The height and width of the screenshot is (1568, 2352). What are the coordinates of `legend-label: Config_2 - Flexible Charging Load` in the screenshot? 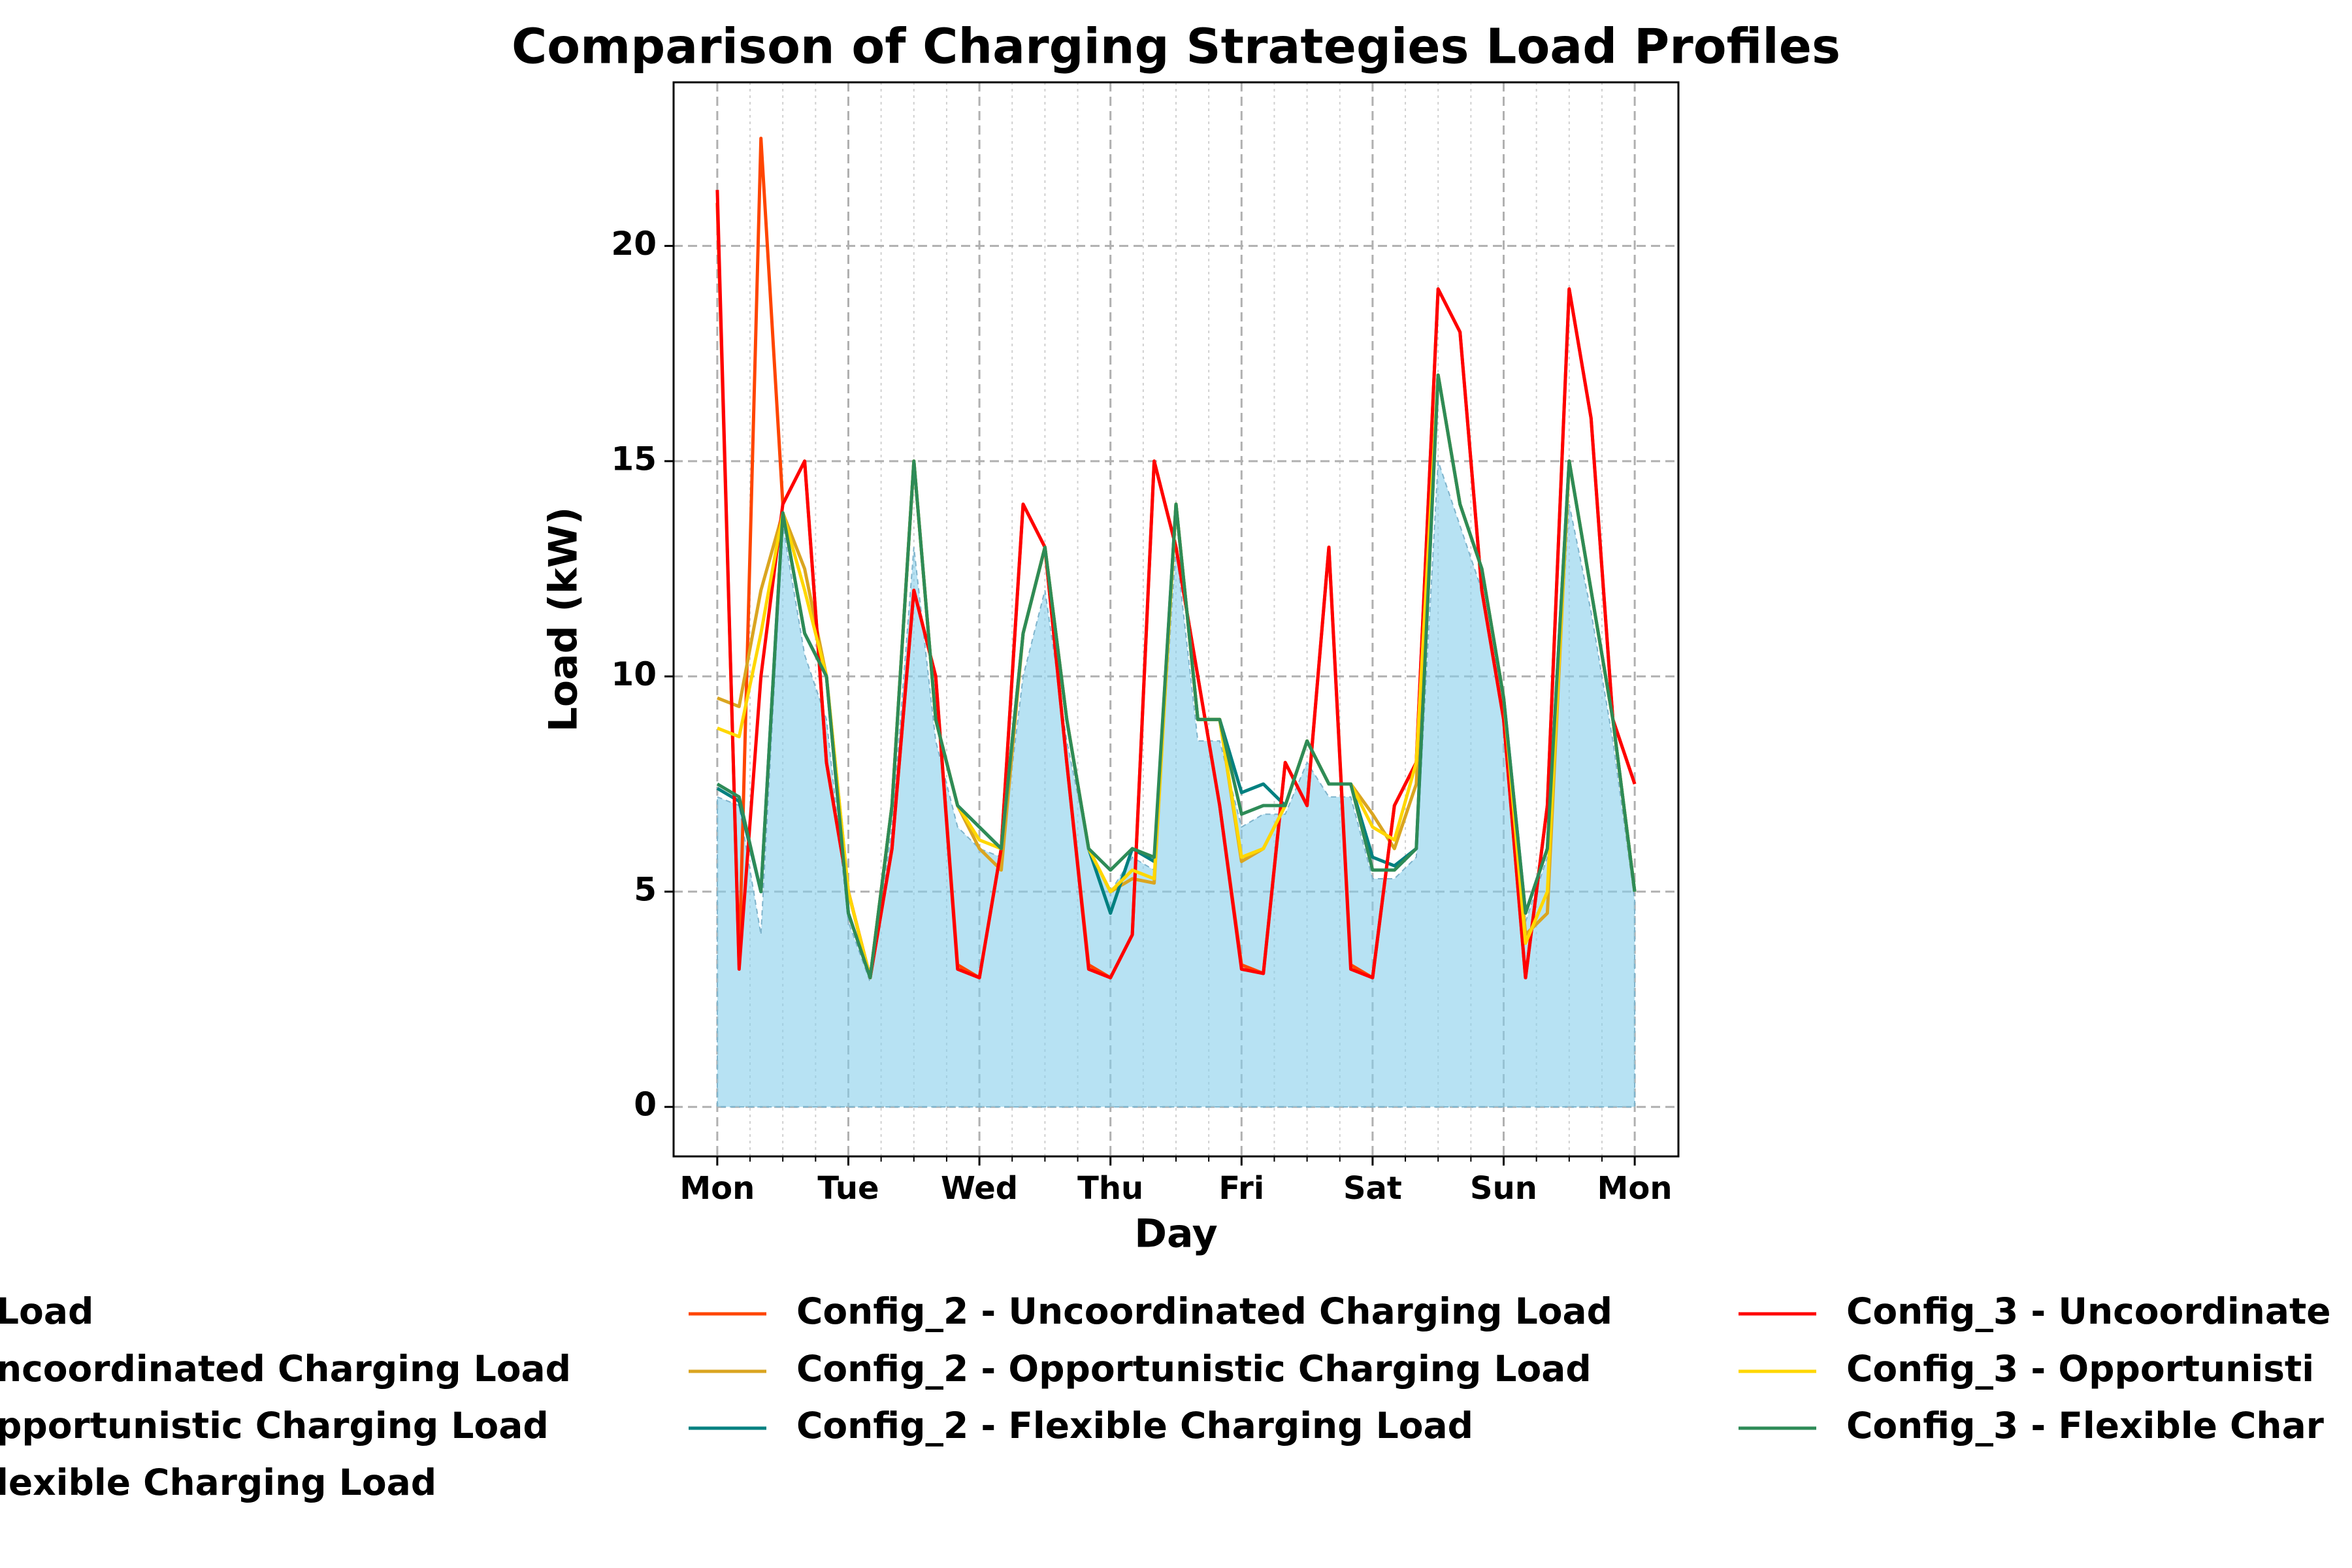 It's located at (1134, 1425).